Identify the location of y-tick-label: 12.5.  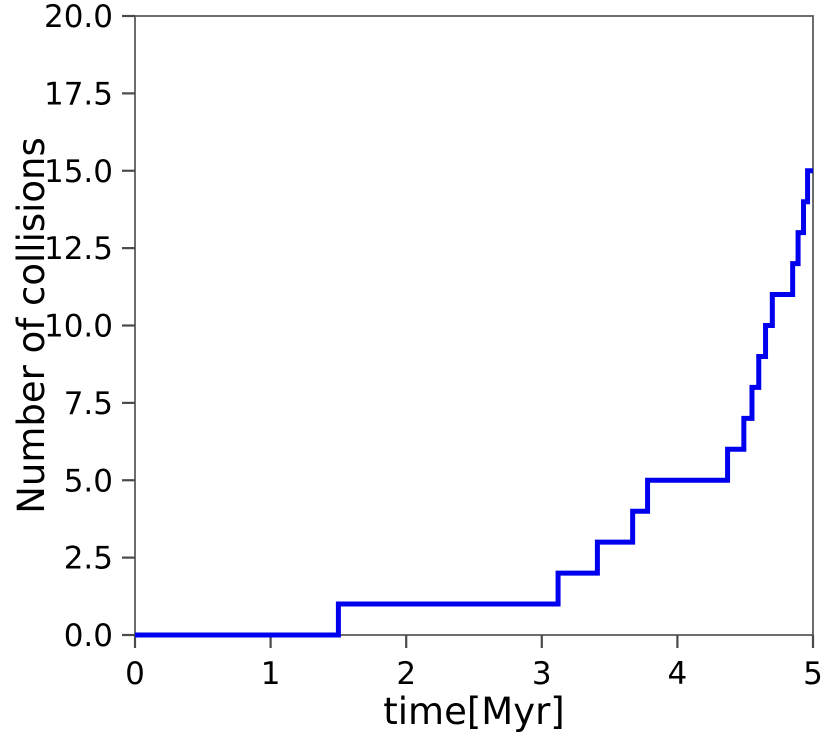
(78, 249).